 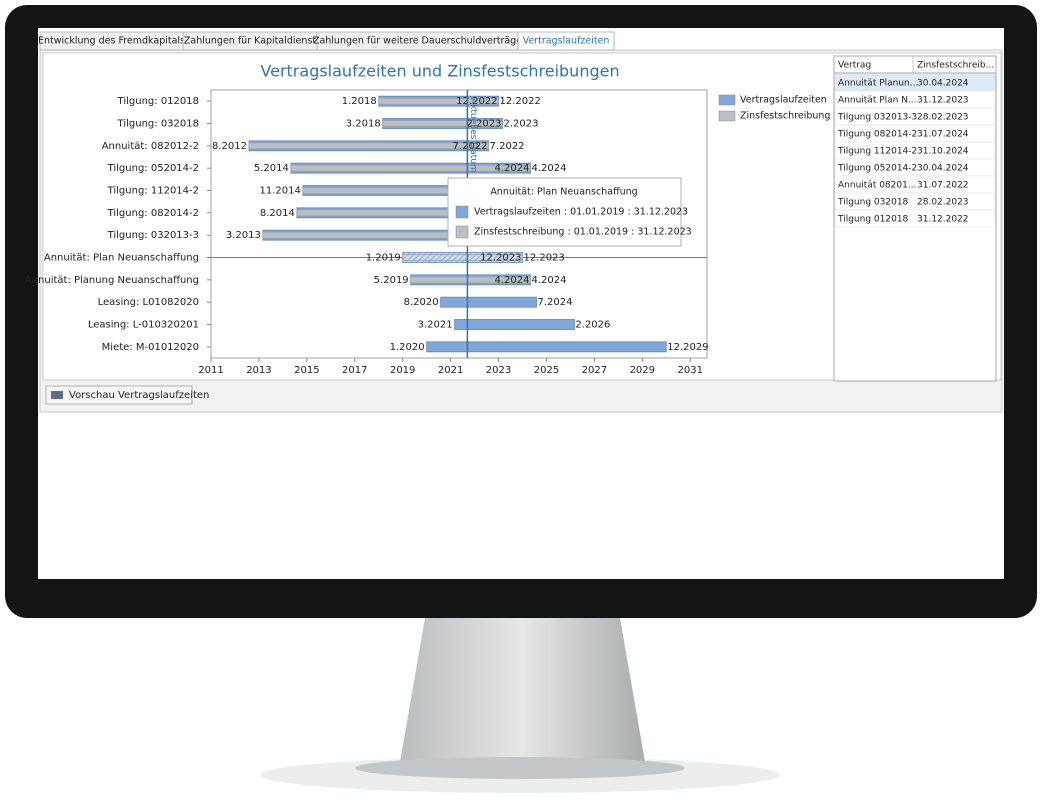 What do you see at coordinates (383, 258) in the screenshot?
I see `start-label: 1.2019` at bounding box center [383, 258].